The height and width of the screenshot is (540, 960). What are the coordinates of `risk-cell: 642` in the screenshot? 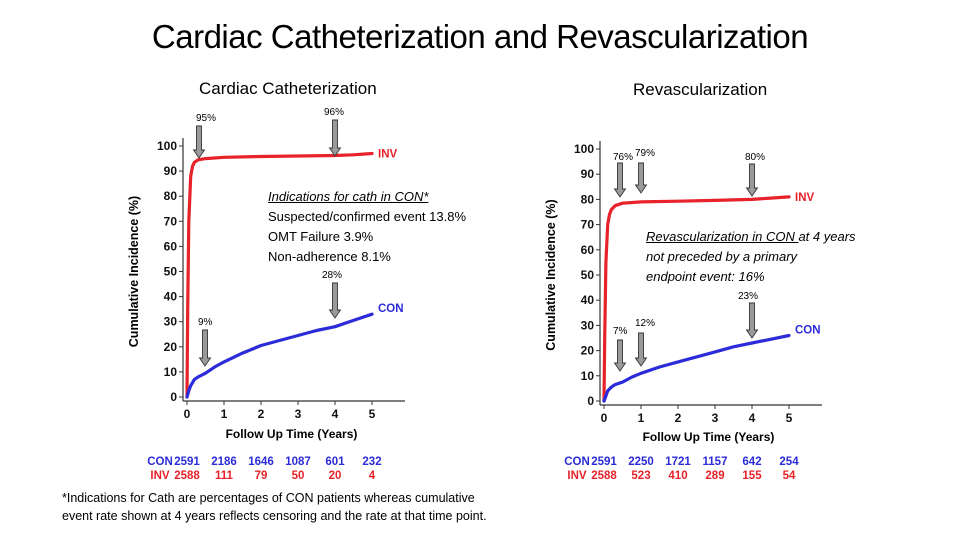 It's located at (751, 462).